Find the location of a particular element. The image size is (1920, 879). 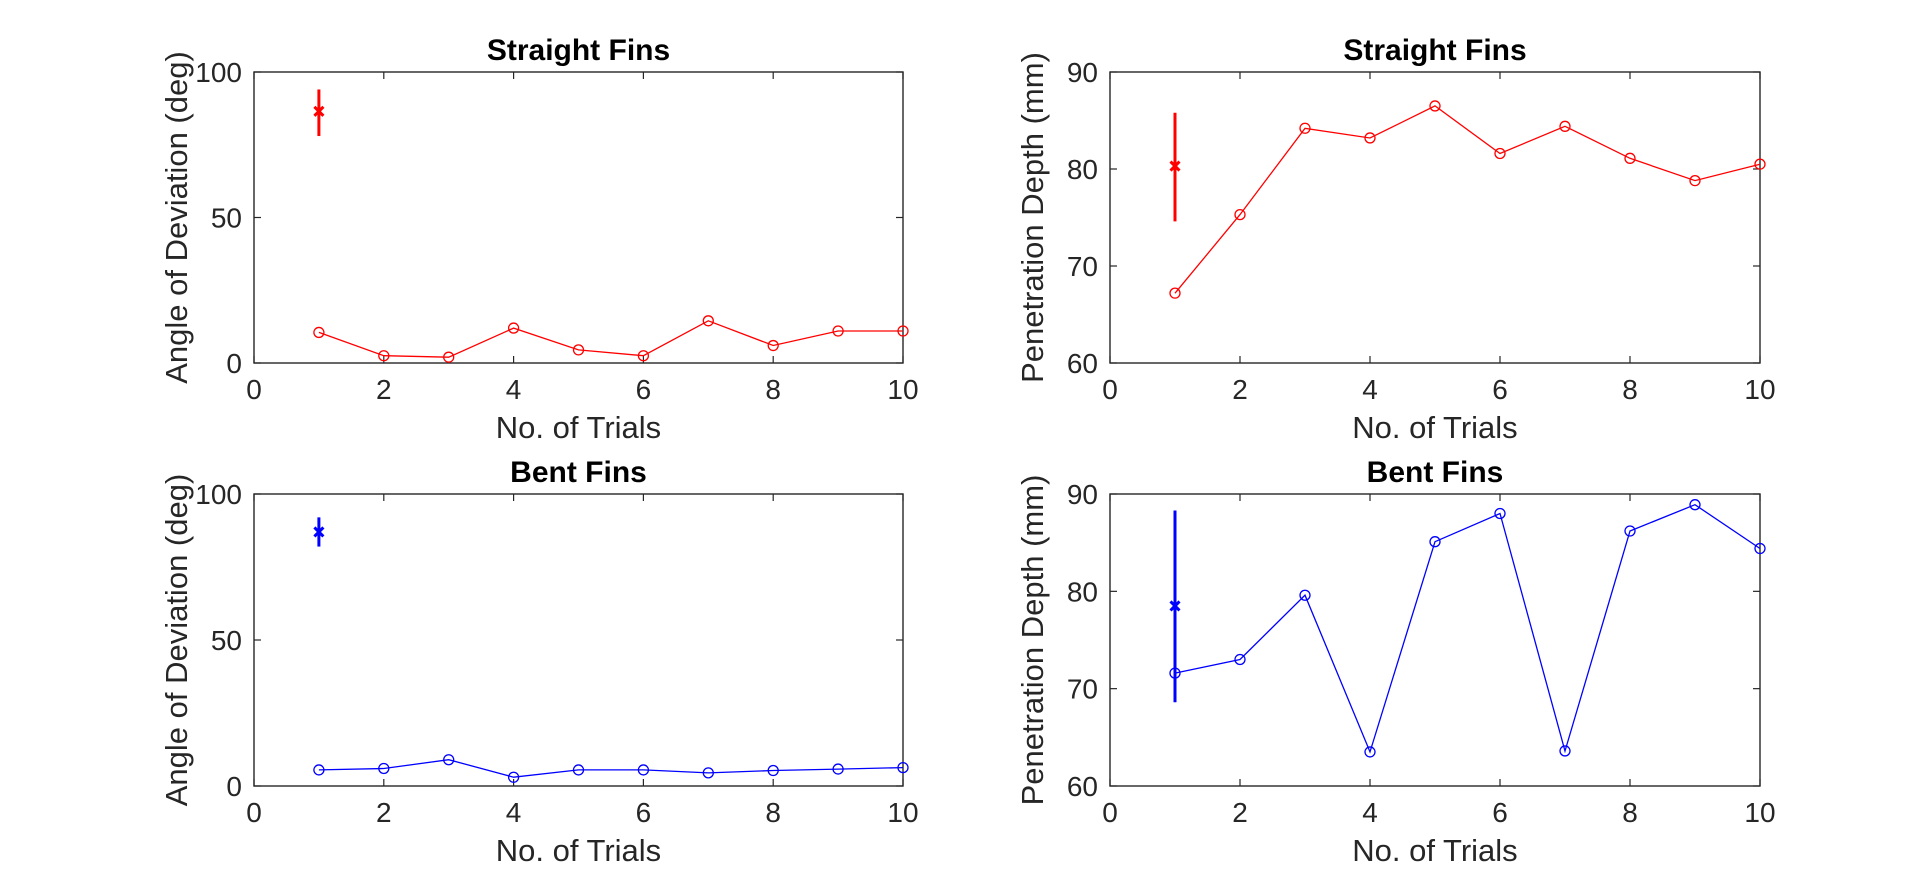

subplot-title: Bent Fins is located at coordinates (1435, 472).